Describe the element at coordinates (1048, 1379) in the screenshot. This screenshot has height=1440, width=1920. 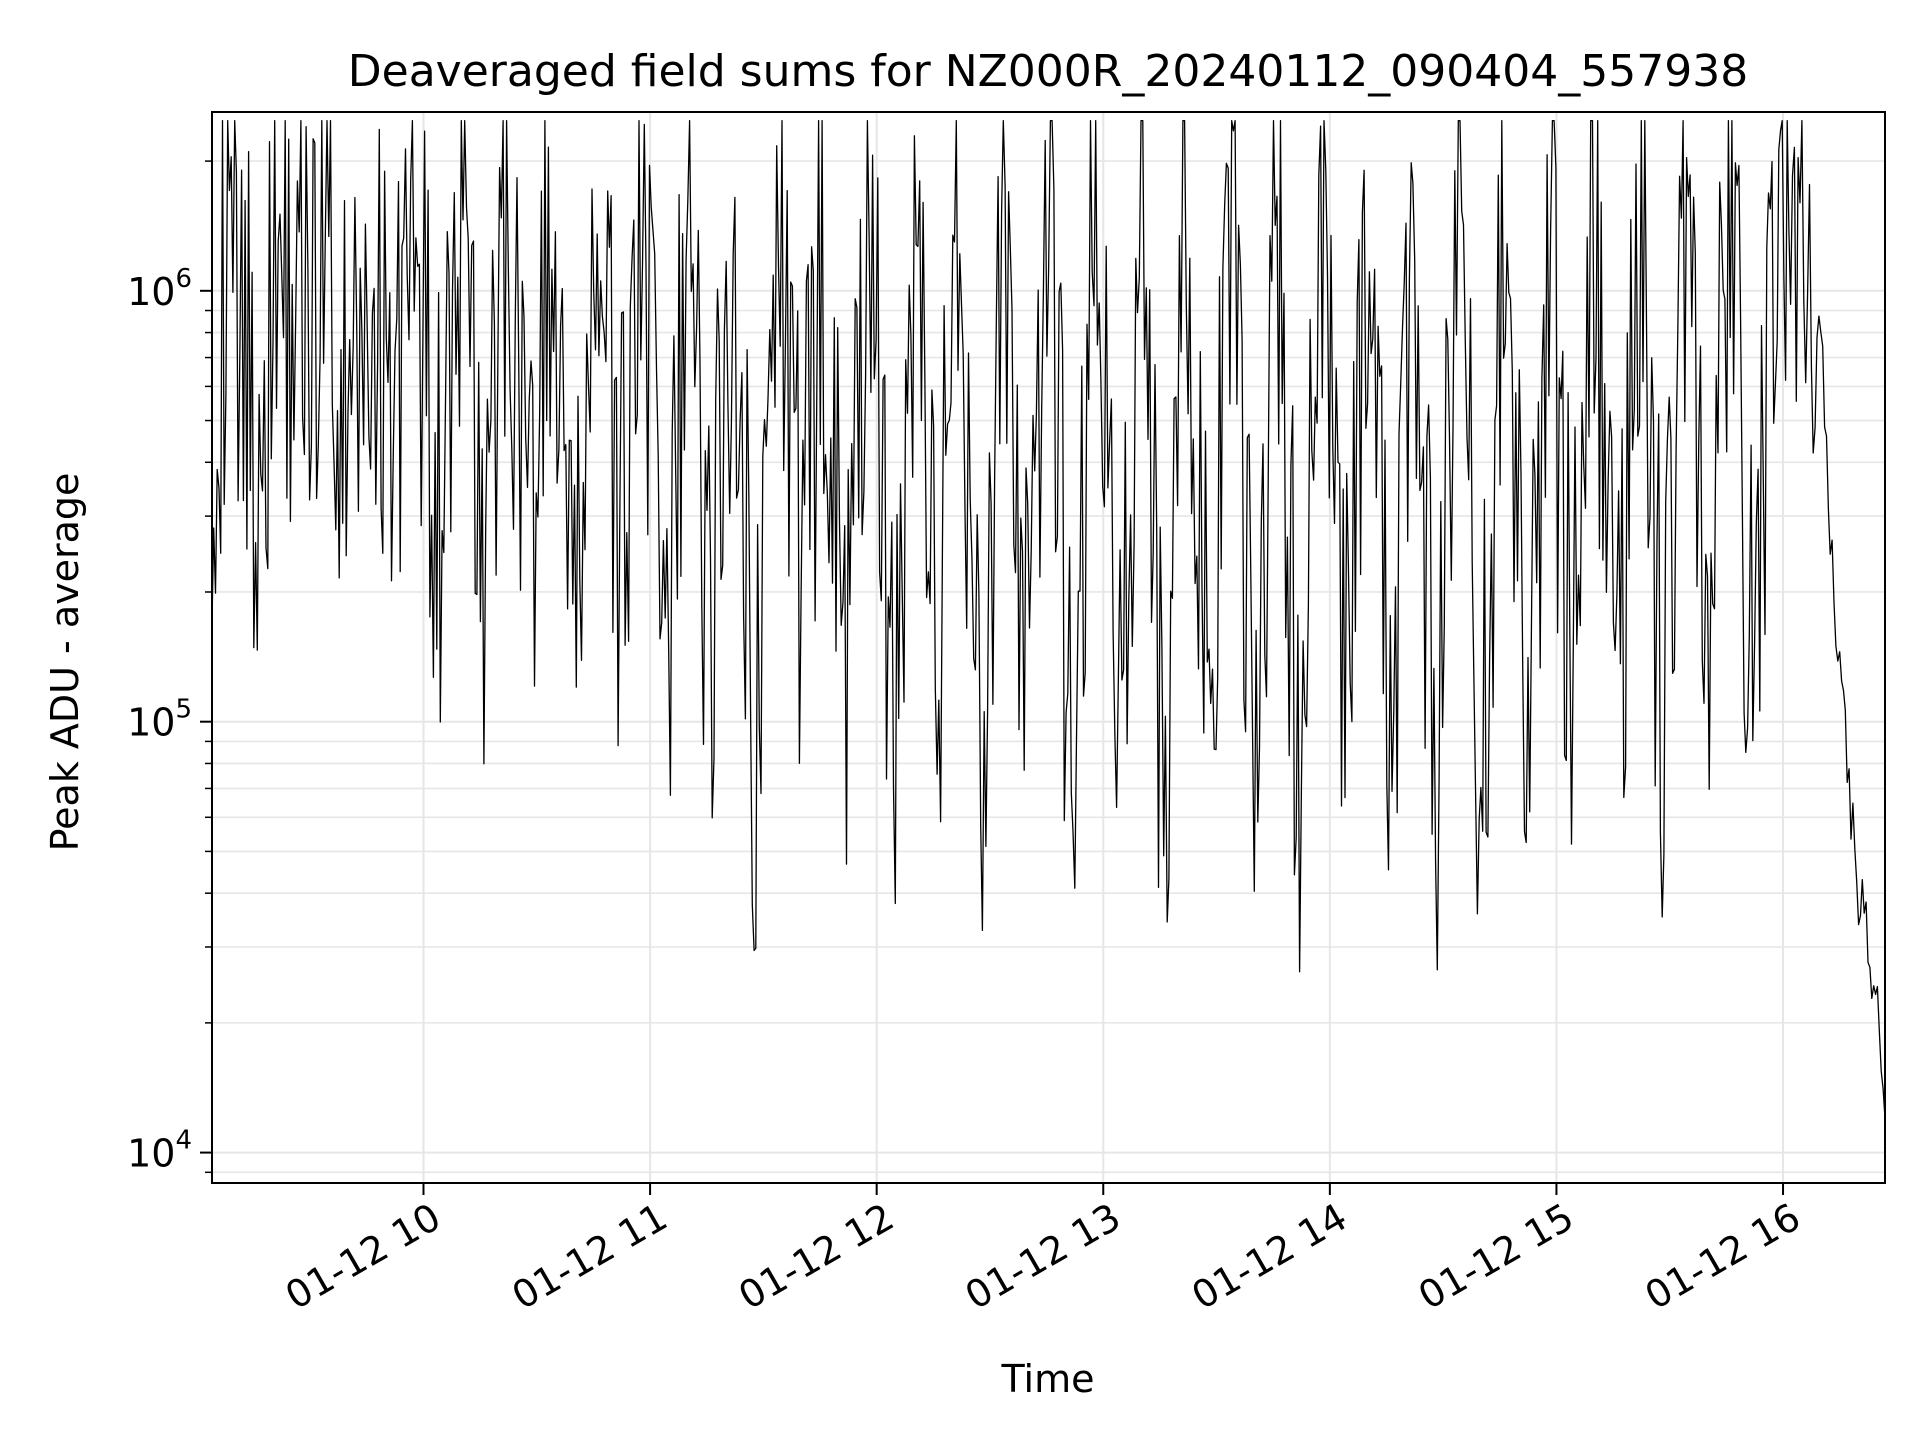
I see `x-axis-label: Time` at that location.